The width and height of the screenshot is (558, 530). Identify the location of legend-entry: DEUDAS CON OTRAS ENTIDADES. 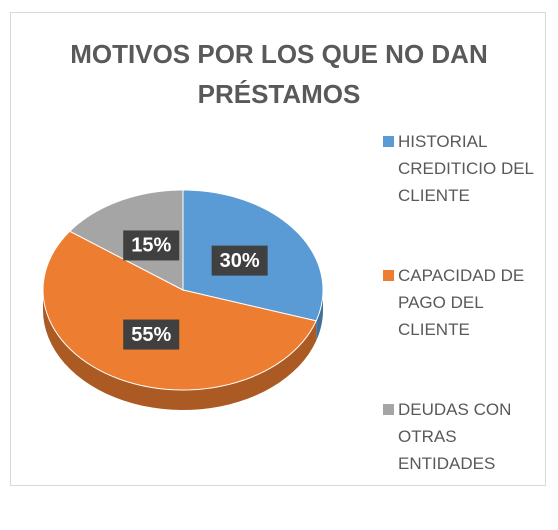
(463, 463).